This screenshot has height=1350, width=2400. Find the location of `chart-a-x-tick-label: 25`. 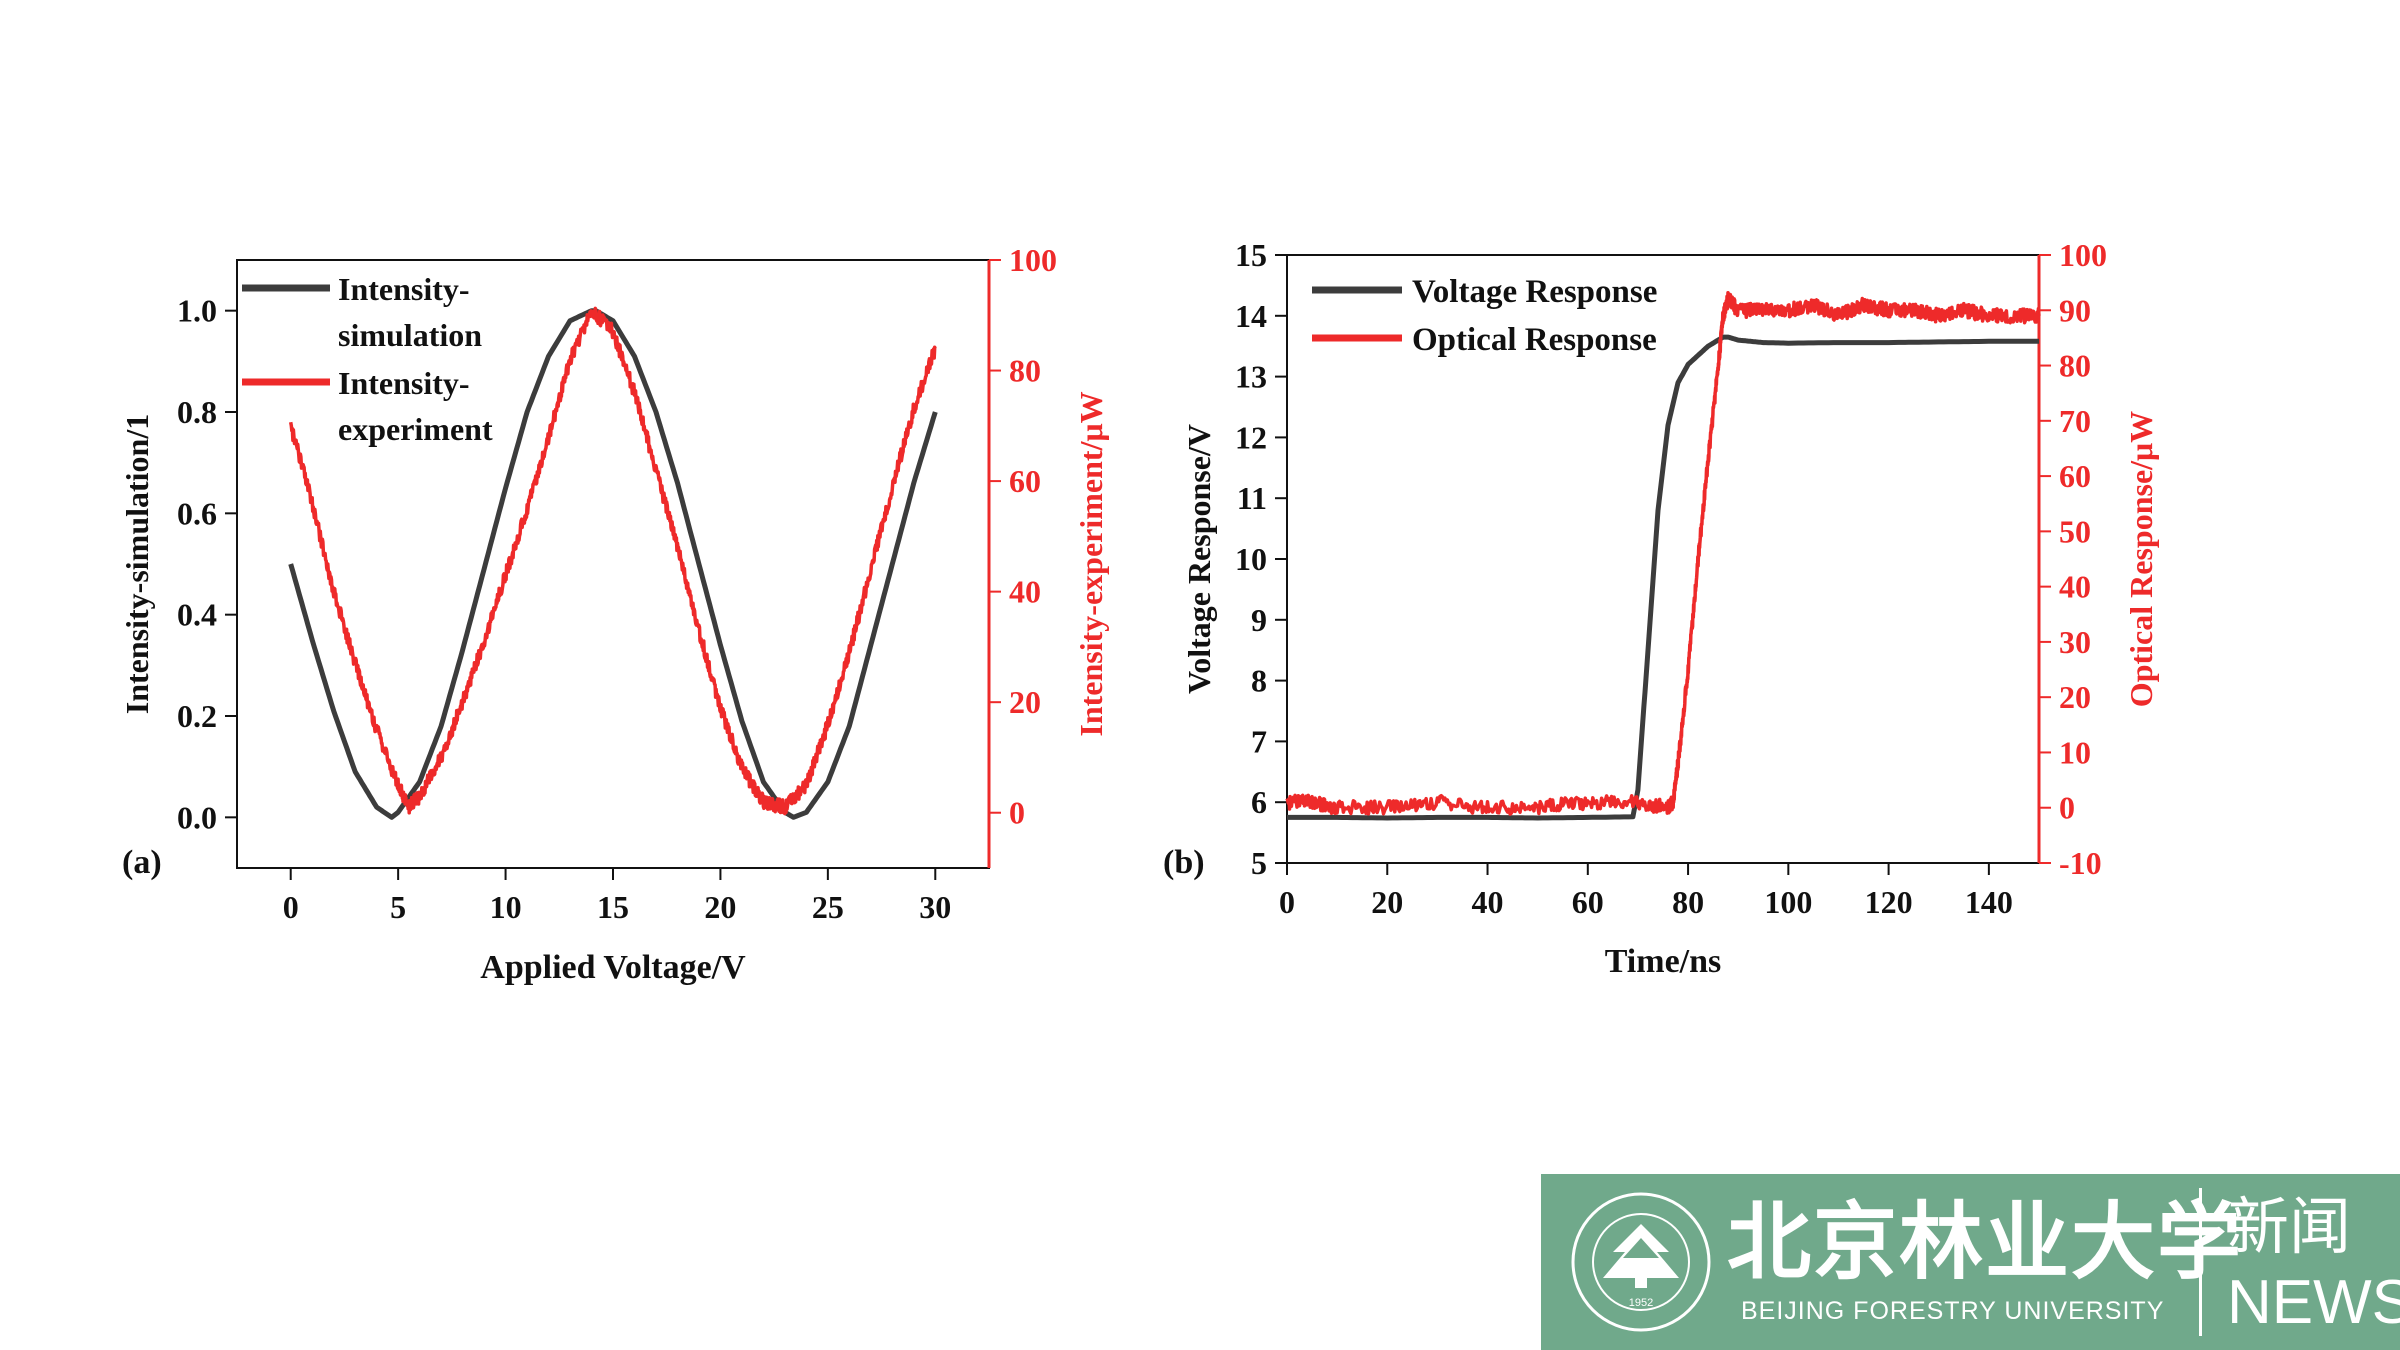

chart-a-x-tick-label: 25 is located at coordinates (828, 907).